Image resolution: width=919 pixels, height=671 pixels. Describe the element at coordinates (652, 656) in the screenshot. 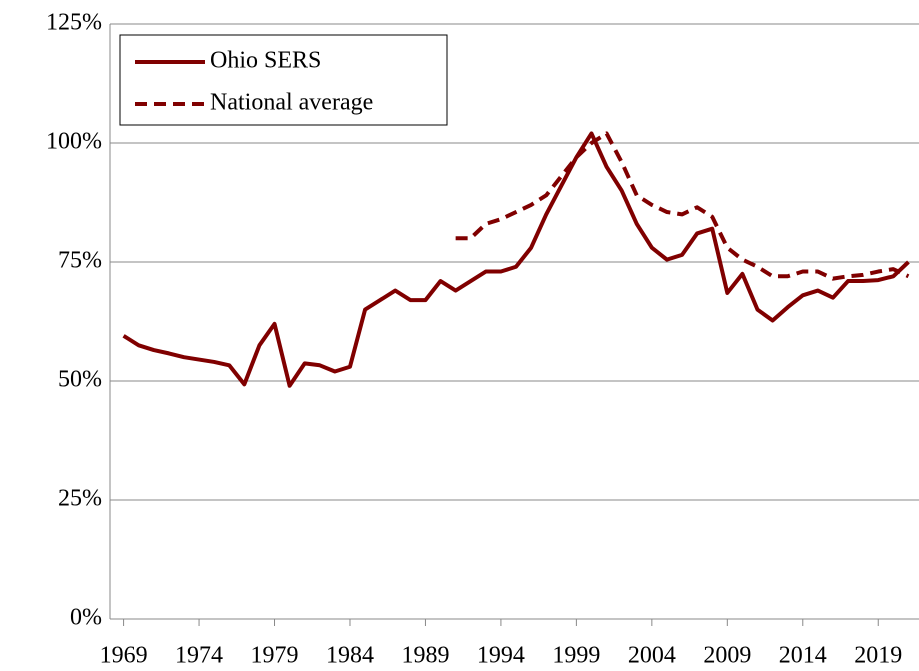

I see `x-tick-label: 2004` at that location.